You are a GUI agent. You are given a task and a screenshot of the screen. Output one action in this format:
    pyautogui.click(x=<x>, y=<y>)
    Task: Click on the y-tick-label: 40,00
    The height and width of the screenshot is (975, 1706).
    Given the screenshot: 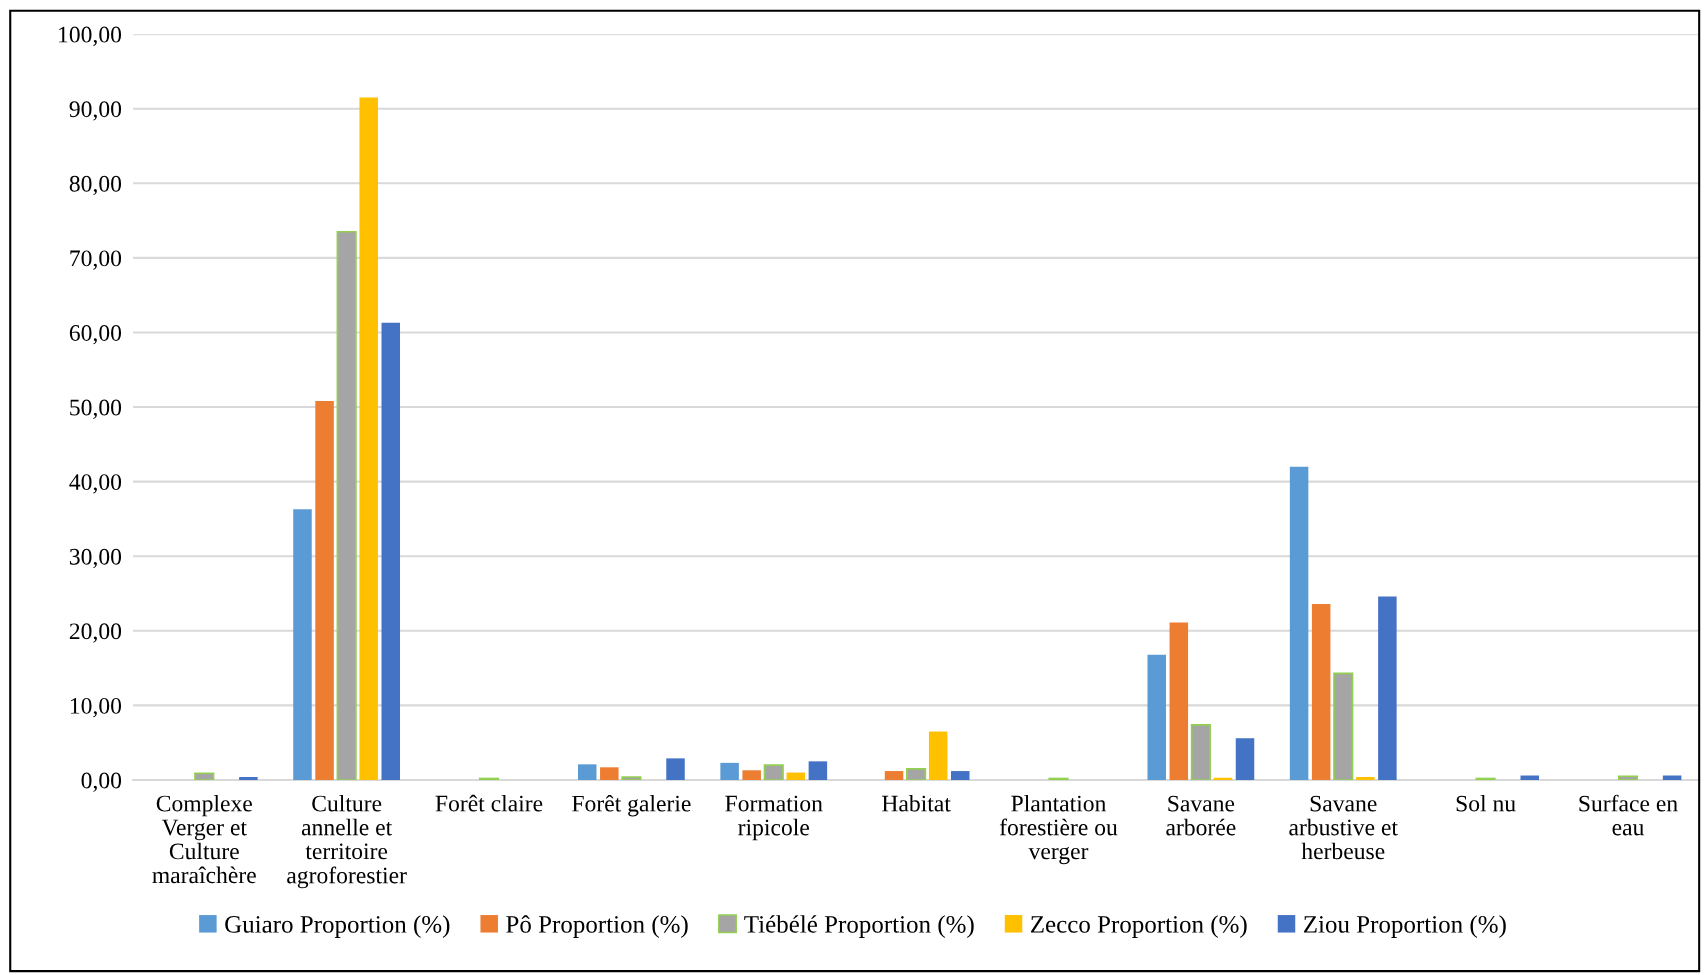 What is the action you would take?
    pyautogui.click(x=95, y=484)
    